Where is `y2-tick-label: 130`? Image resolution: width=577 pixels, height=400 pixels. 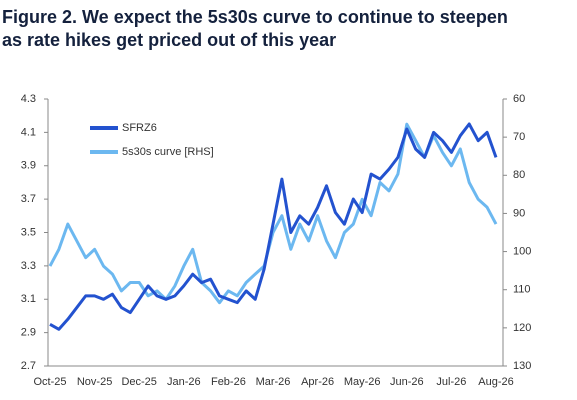 y2-tick-label: 130 is located at coordinates (522, 366).